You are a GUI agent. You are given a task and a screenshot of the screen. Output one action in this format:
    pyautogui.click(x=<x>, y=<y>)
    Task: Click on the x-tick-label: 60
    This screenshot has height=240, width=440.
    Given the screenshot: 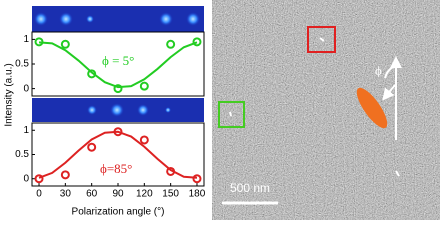 What is the action you would take?
    pyautogui.click(x=92, y=194)
    